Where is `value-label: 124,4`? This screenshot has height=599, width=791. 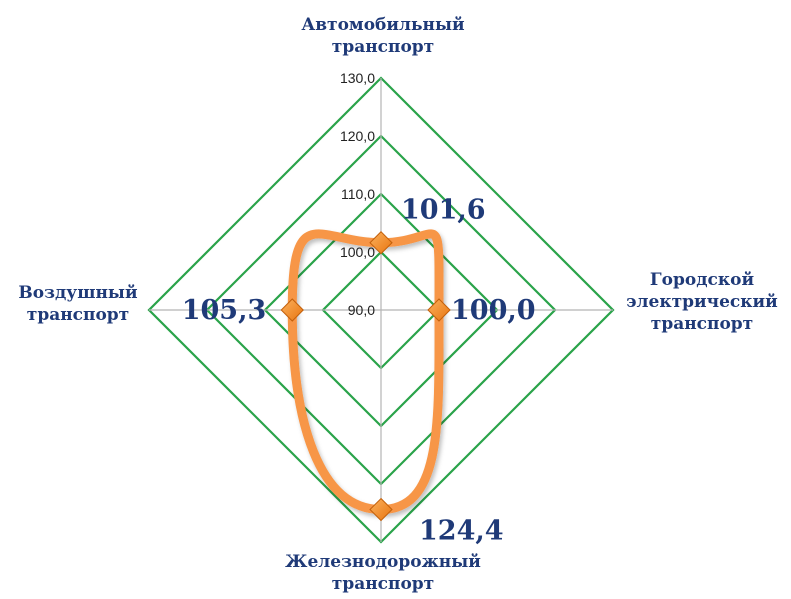 value-label: 124,4 is located at coordinates (461, 531).